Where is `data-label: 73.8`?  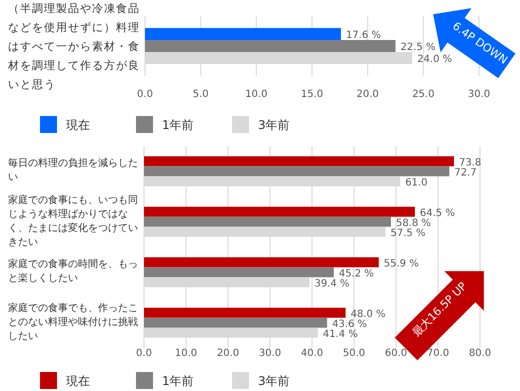
data-label: 73.8 is located at coordinates (470, 162).